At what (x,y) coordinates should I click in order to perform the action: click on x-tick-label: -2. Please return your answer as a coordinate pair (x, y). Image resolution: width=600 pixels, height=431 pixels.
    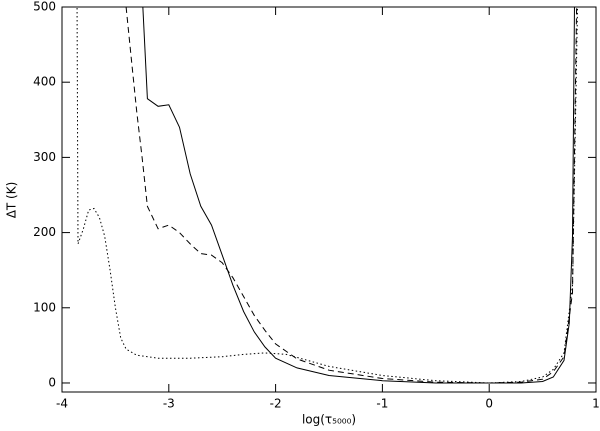
    Looking at the image, I should click on (276, 404).